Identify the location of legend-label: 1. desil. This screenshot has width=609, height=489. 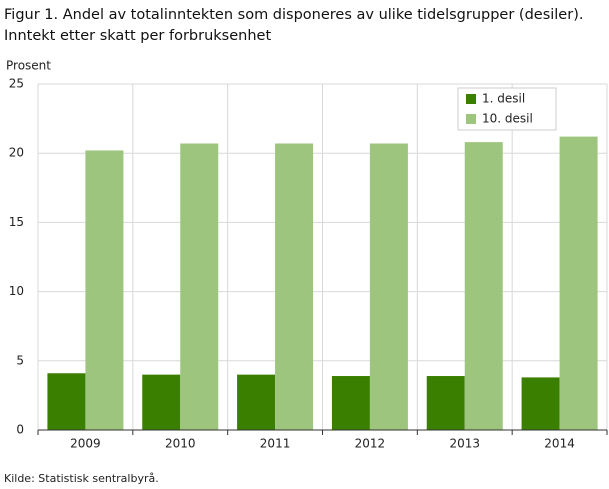
(503, 99).